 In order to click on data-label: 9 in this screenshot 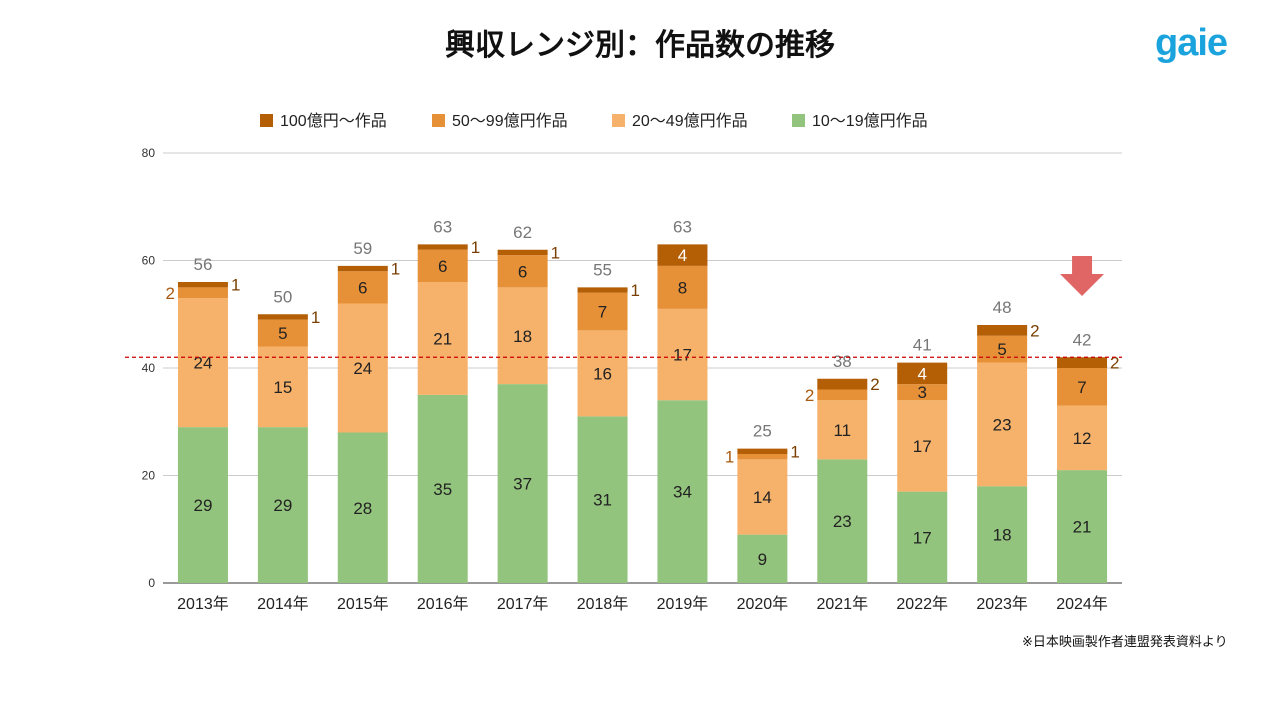, I will do `click(762, 559)`.